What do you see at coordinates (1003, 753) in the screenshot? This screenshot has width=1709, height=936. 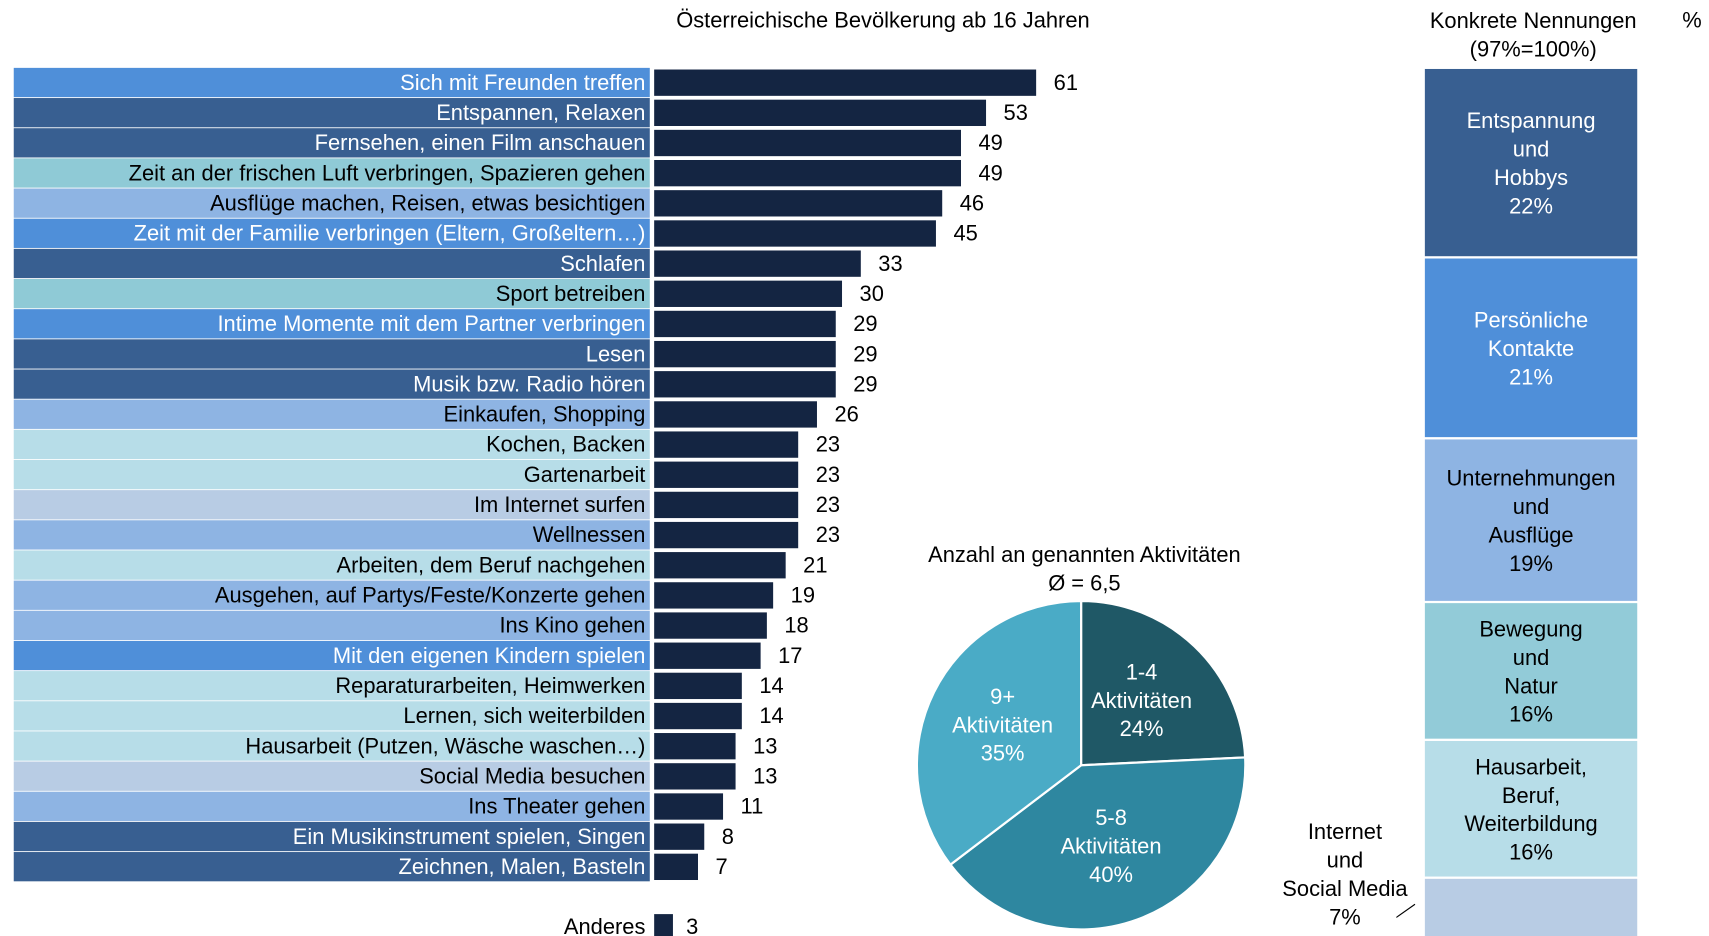 I see `slice-value: 35%` at bounding box center [1003, 753].